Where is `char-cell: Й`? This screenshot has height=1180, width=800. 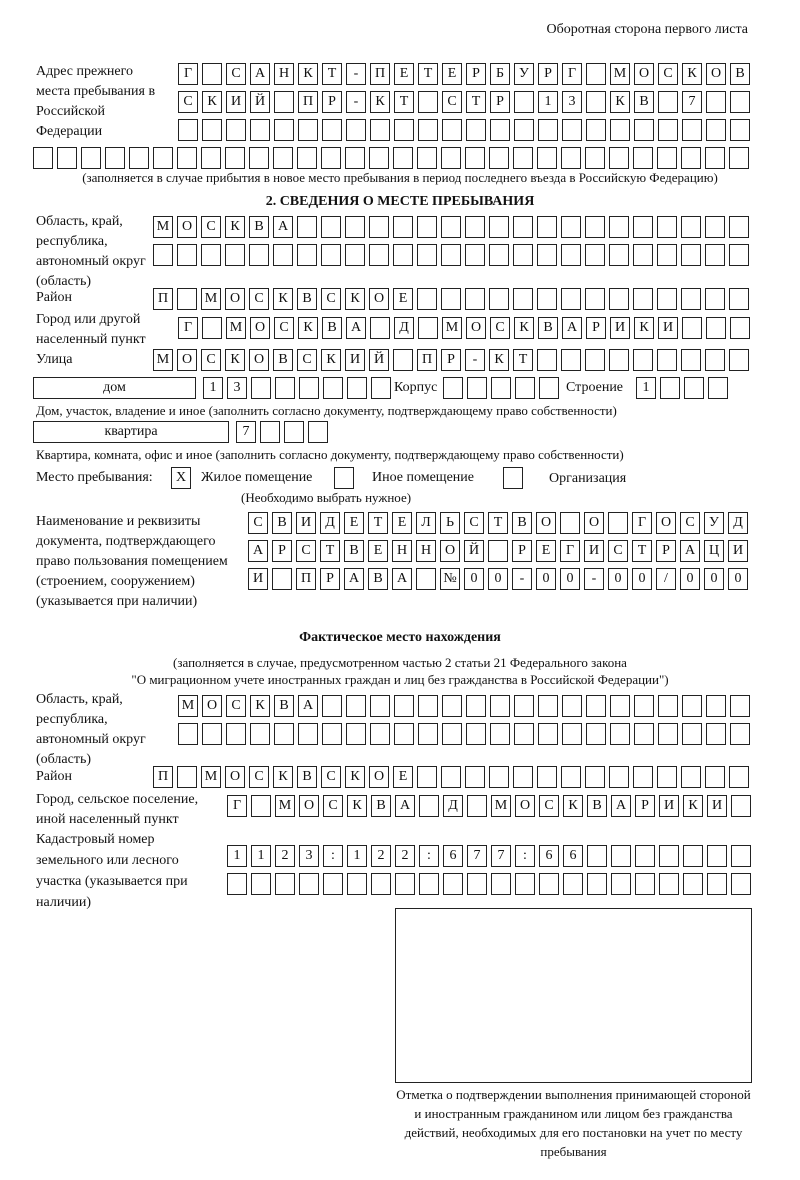 char-cell: Й is located at coordinates (474, 551).